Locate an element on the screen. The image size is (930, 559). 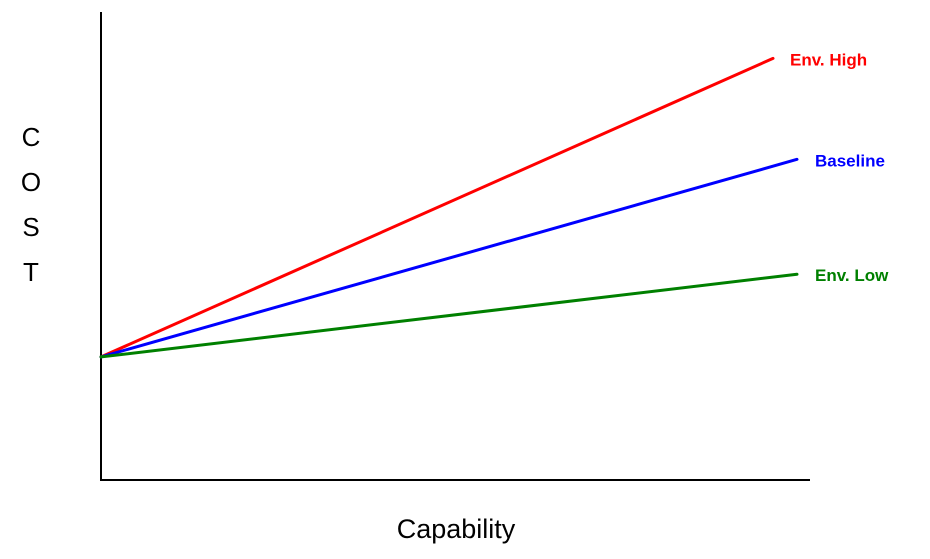
series-label-baseline: Baseline is located at coordinates (850, 160).